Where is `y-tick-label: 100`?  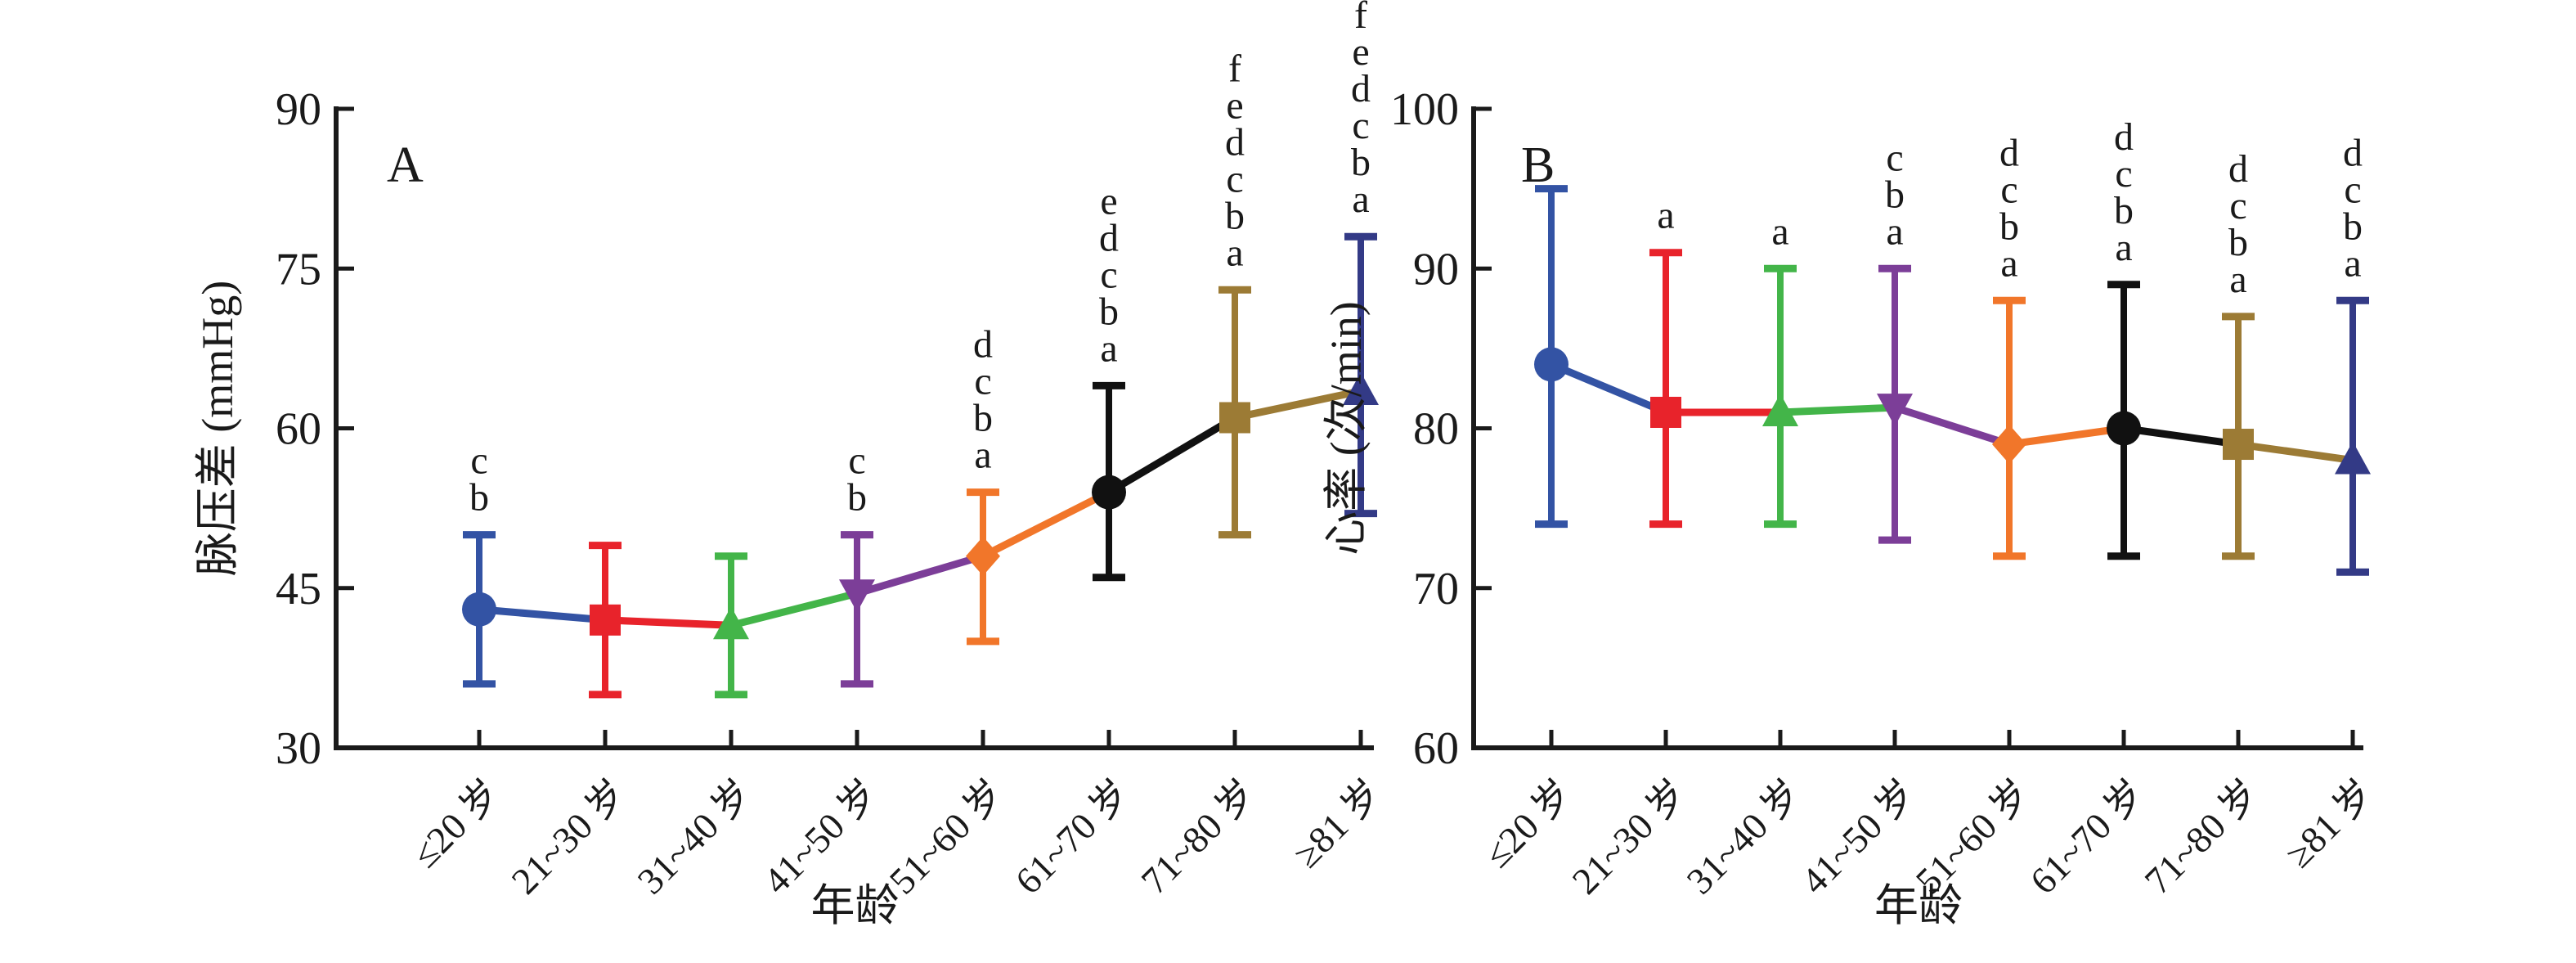 y-tick-label: 100 is located at coordinates (1424, 110).